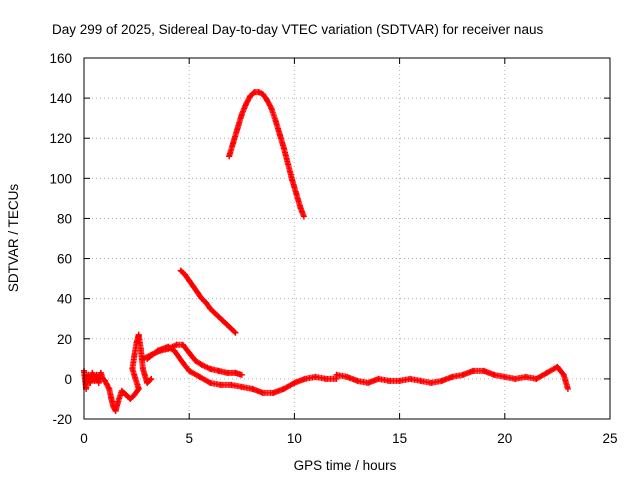 Image resolution: width=640 pixels, height=485 pixels. I want to click on y-tick-label: 100, so click(60, 178).